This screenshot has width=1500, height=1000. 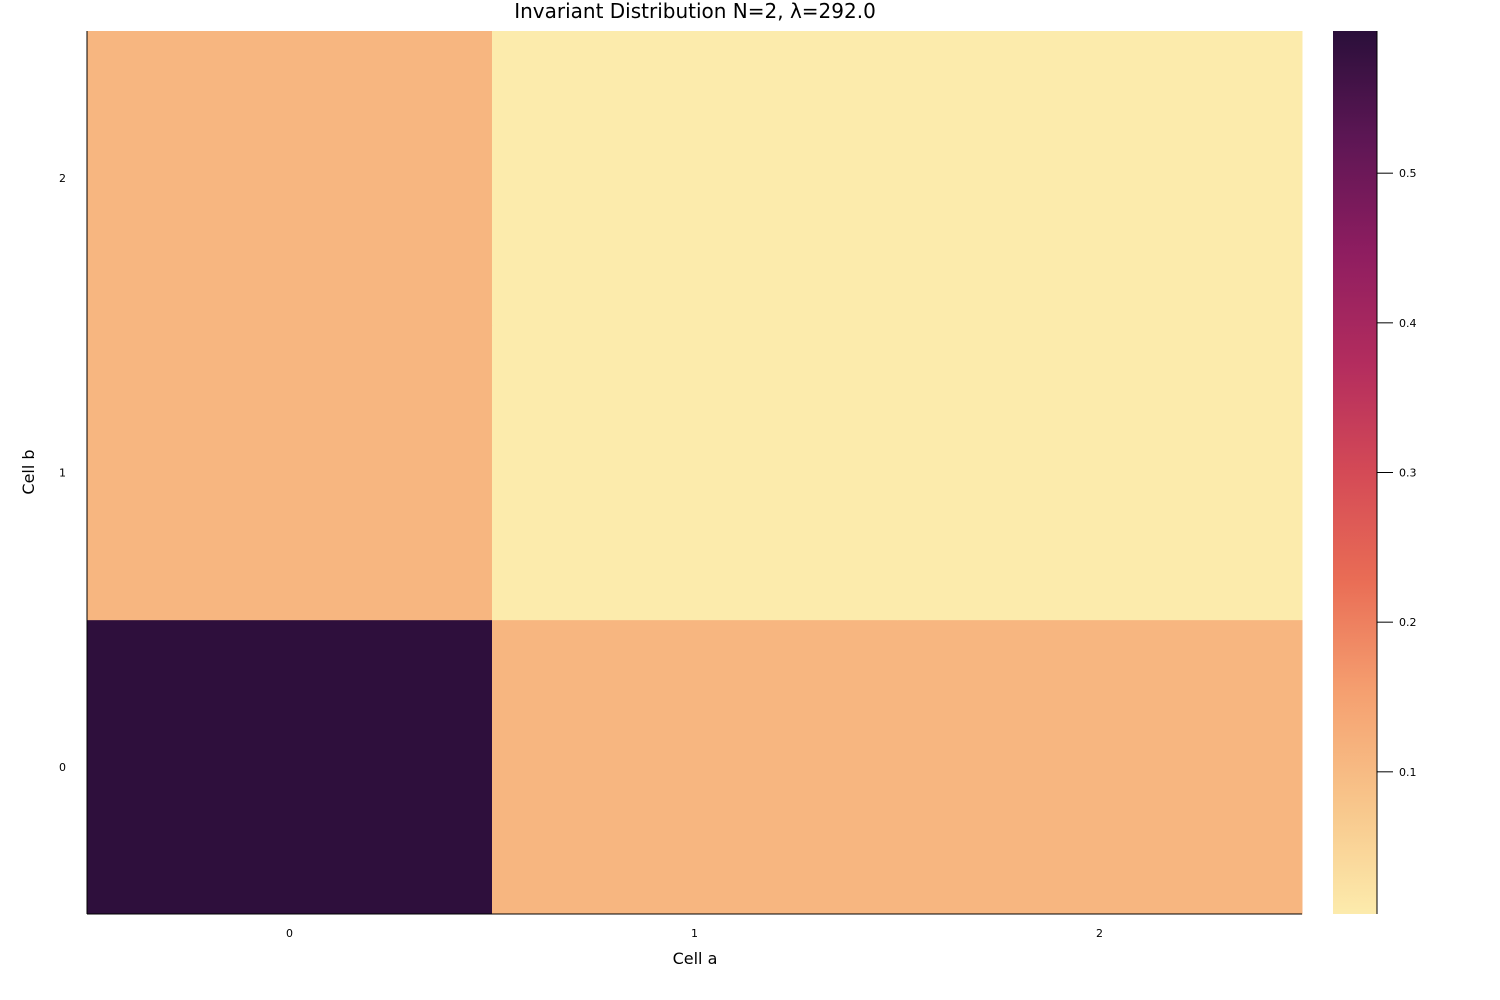 What do you see at coordinates (1408, 772) in the screenshot?
I see `colorbar-tick-label: 0.1` at bounding box center [1408, 772].